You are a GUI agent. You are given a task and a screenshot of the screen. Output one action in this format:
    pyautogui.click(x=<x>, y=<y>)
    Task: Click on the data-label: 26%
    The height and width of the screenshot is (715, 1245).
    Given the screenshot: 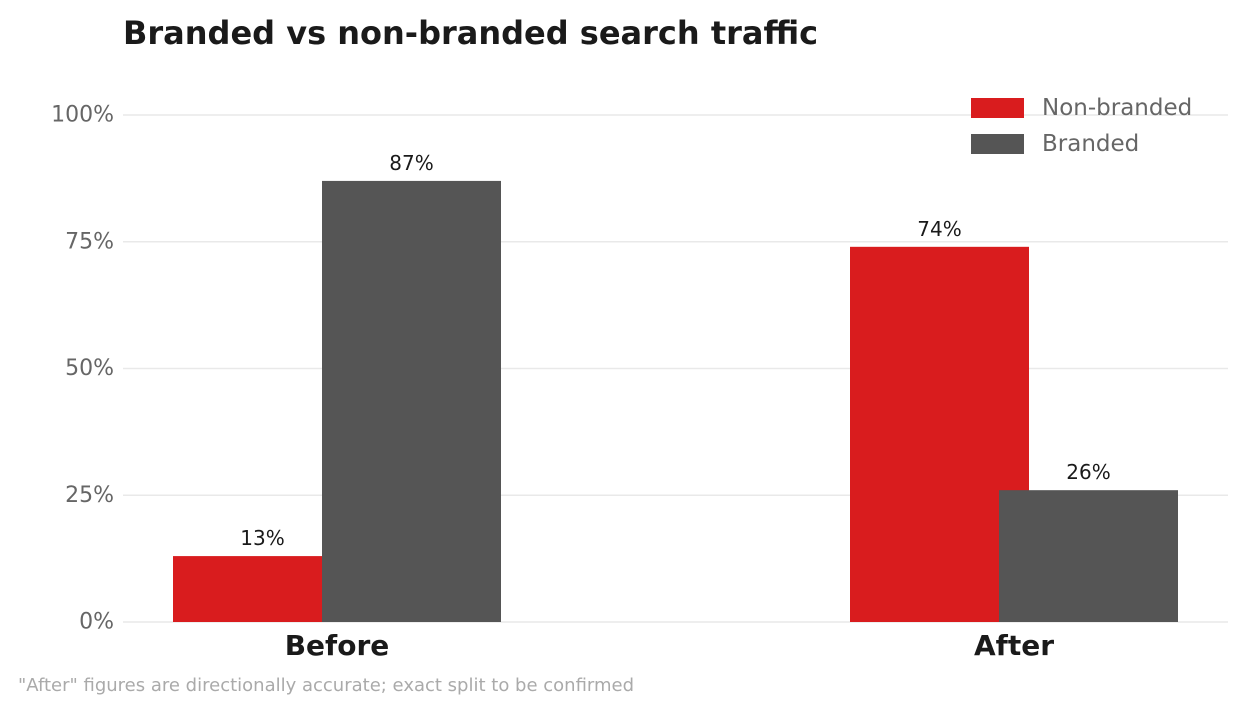 What is the action you would take?
    pyautogui.click(x=1088, y=472)
    